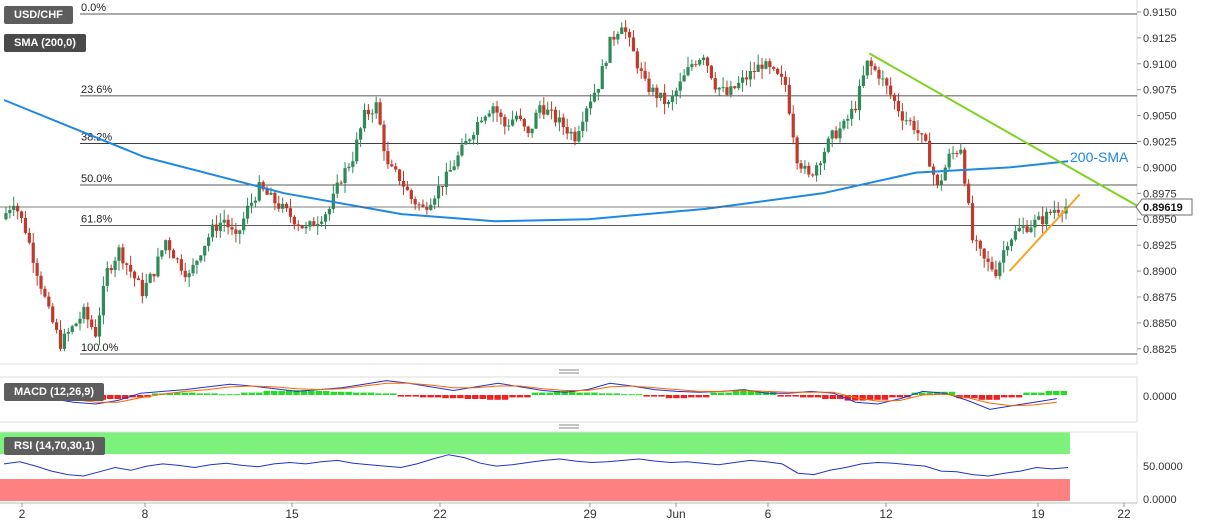 The image size is (1207, 526). I want to click on symbol-badge: USD/CHF, so click(38, 15).